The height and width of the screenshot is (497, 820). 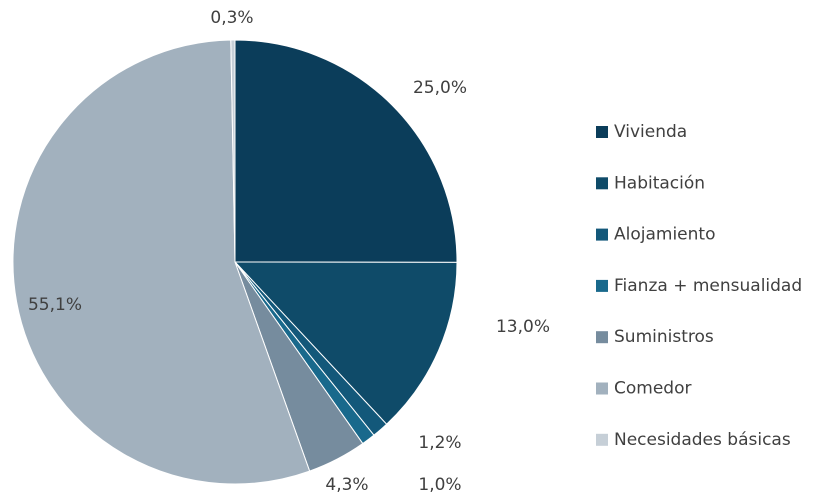 I want to click on data-label: 1,0%, so click(x=439, y=485).